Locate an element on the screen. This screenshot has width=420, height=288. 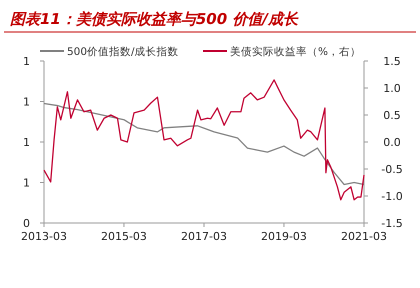
chart-title: 图表11：美债实际收益率与500 价值/成长 is located at coordinates (154, 19).